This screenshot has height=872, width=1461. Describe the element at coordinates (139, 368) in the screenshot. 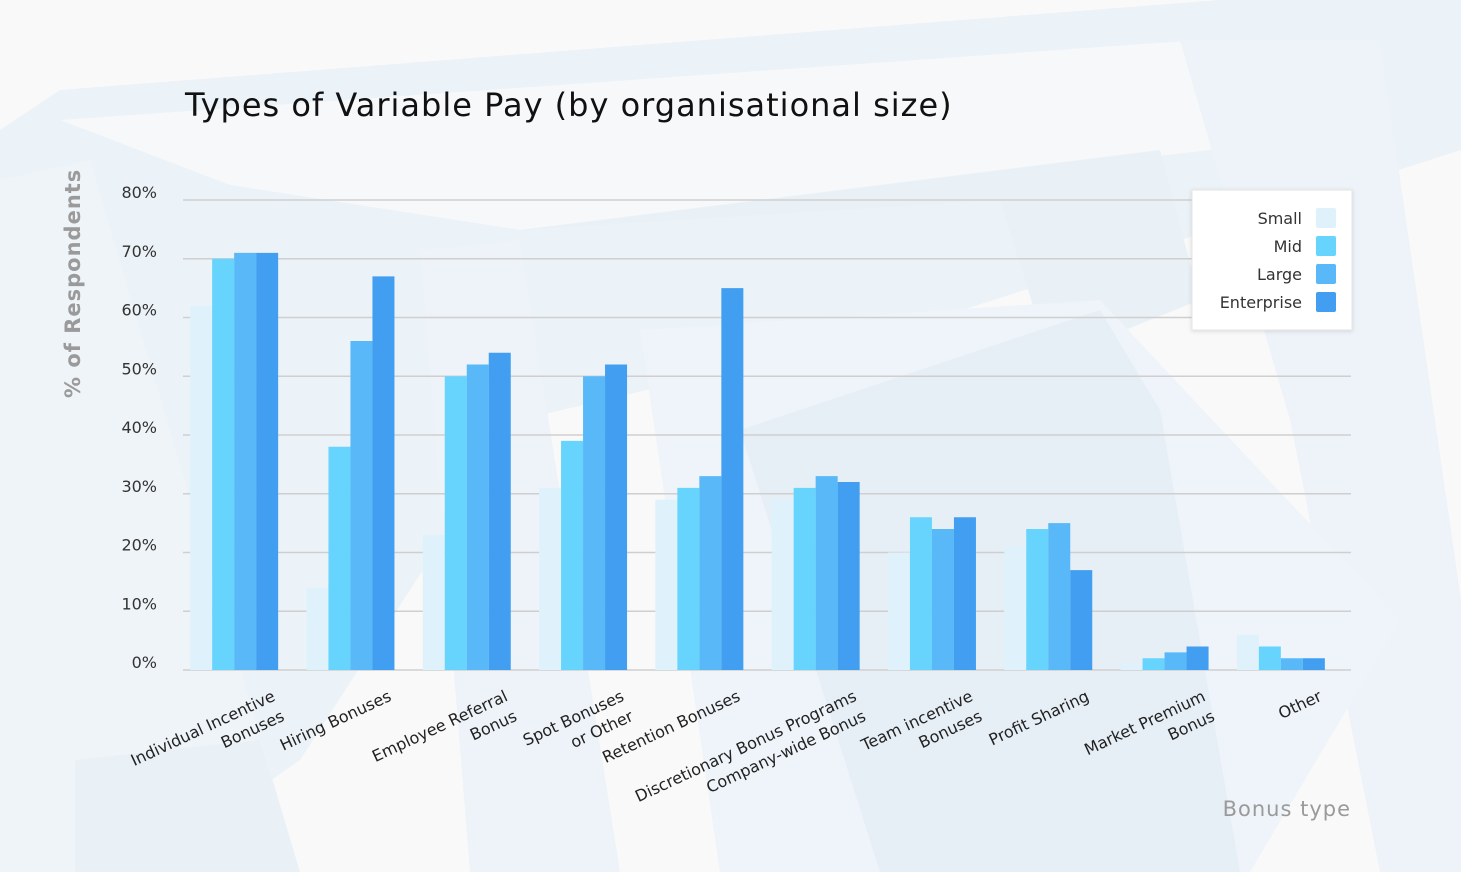

I see `y-tick-label: 50%` at that location.